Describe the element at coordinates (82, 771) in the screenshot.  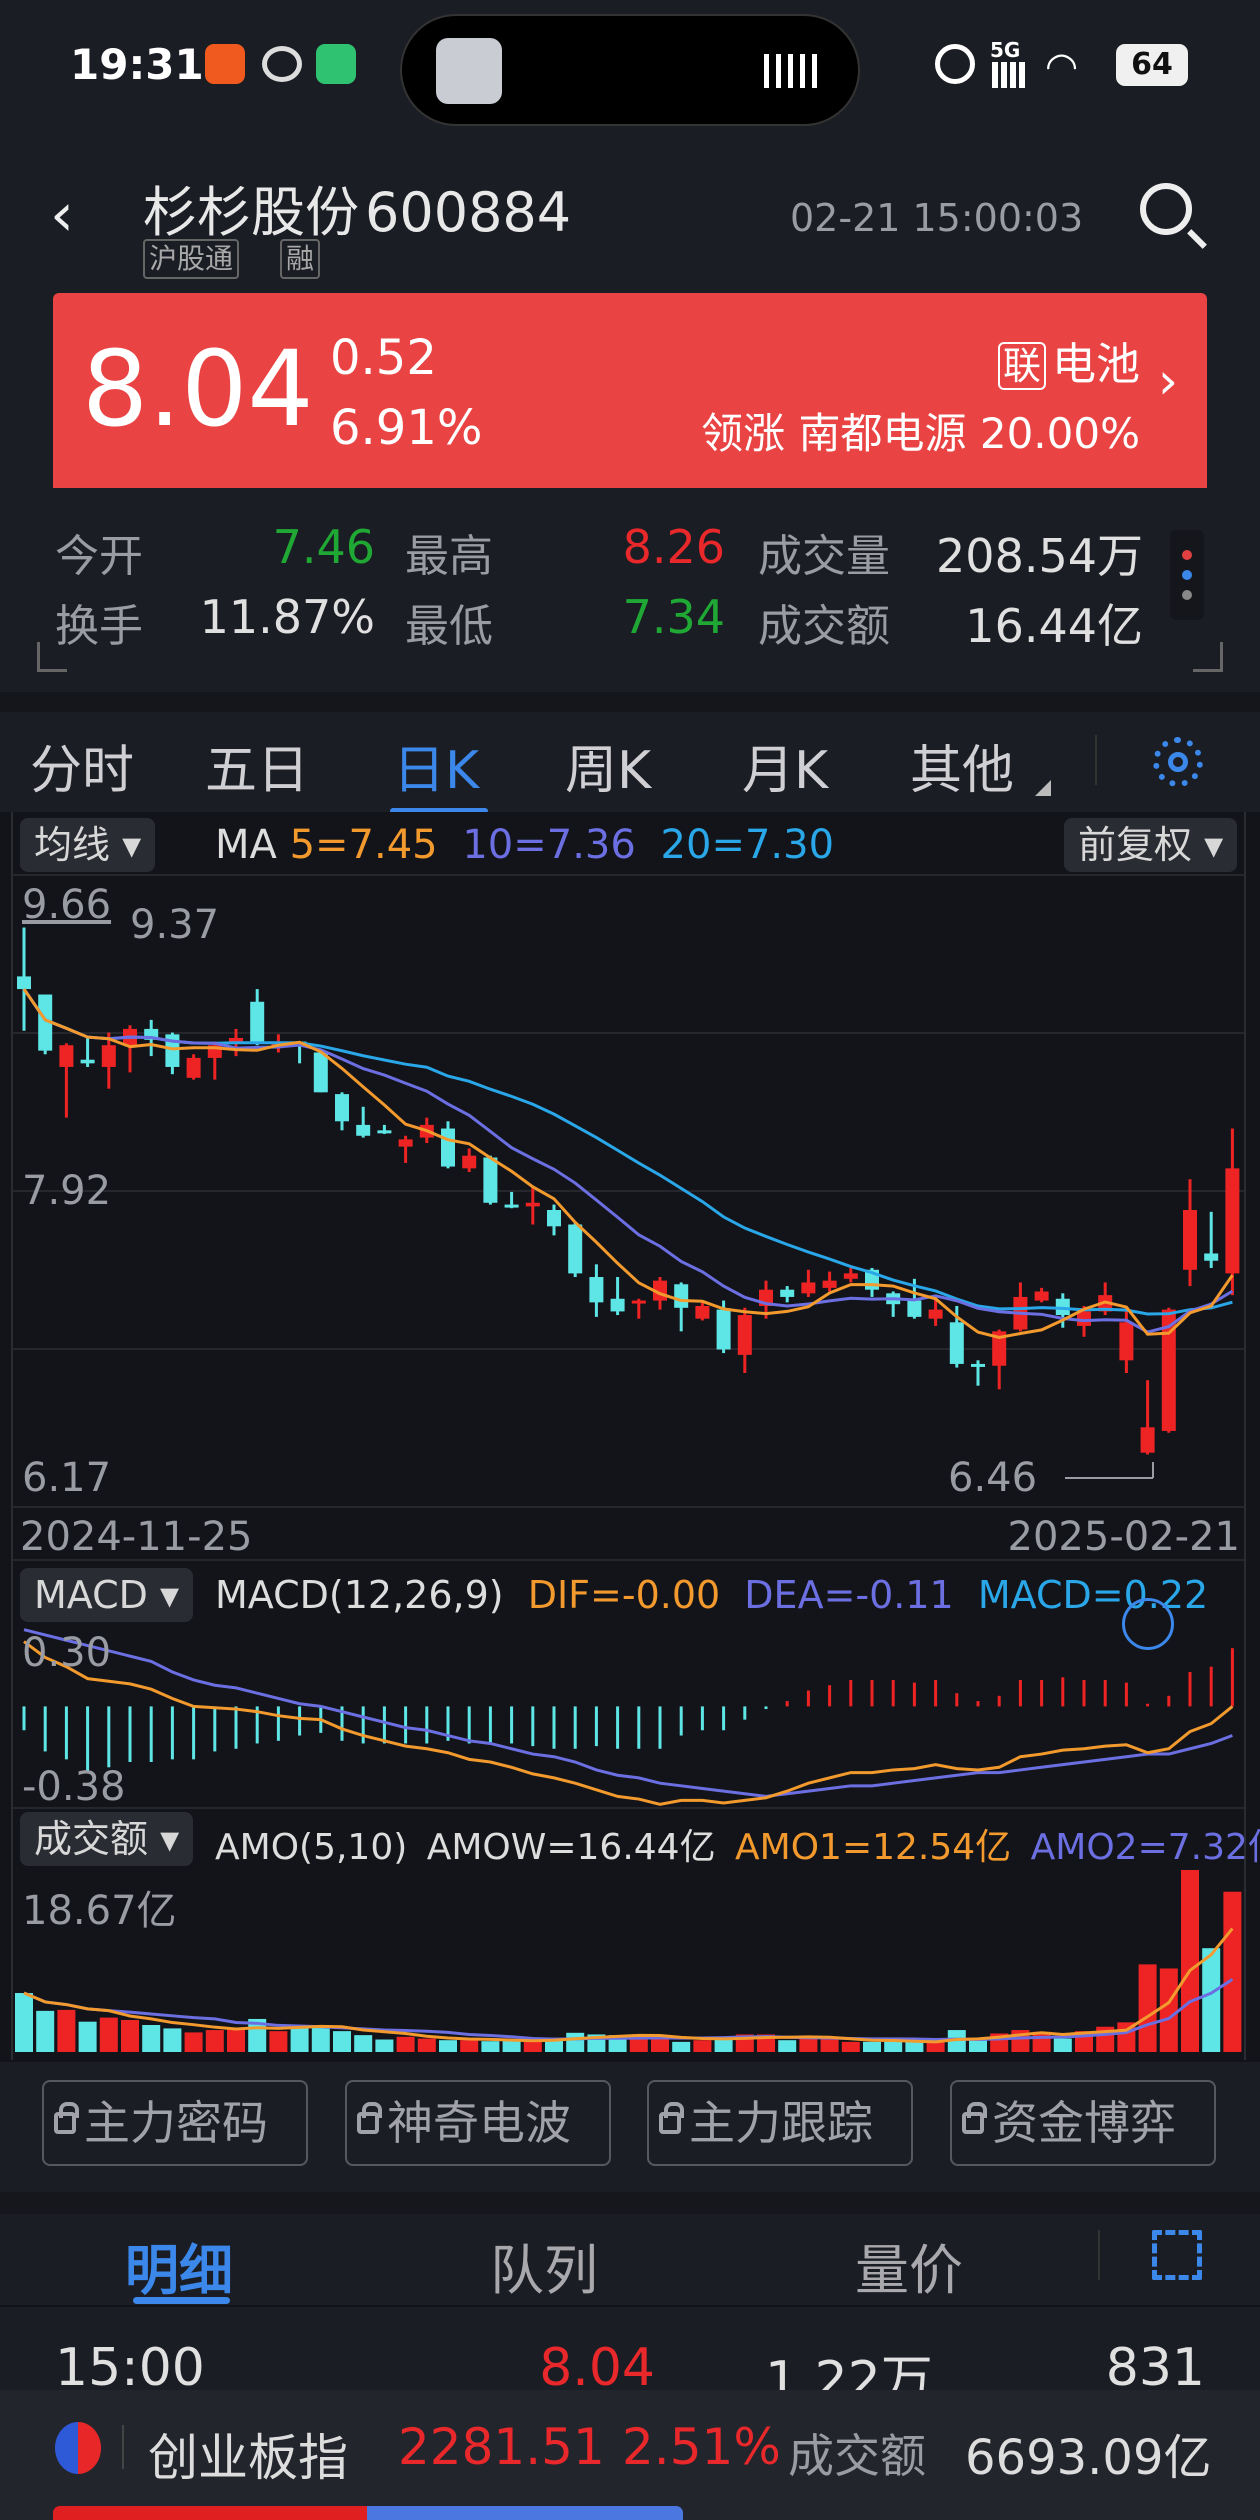
I see `tab-period-0: 分时` at that location.